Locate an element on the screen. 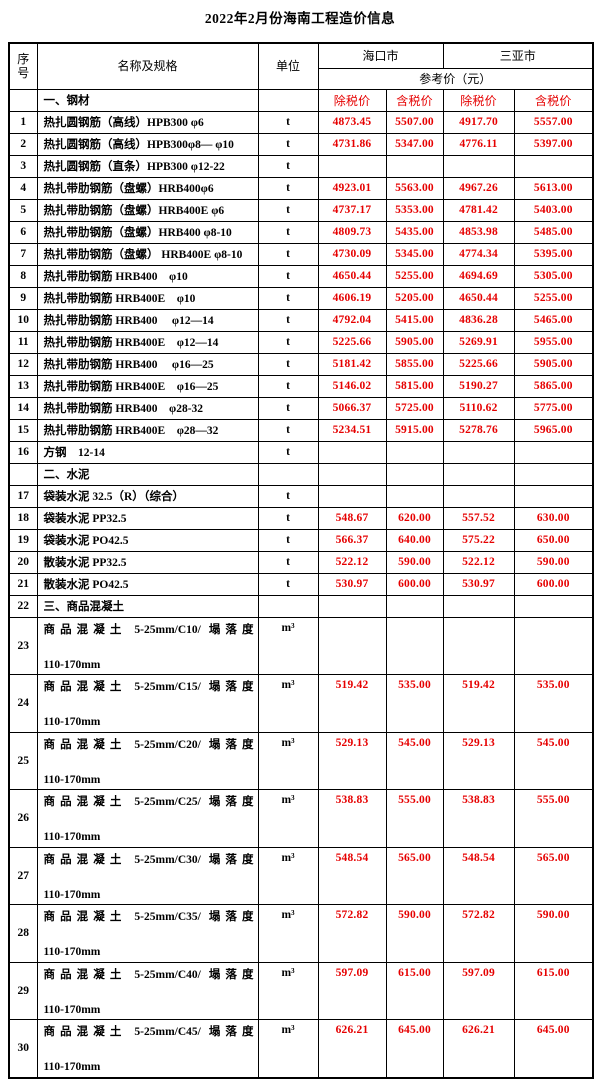 This screenshot has width=600, height=1079. price-cell: 597.09 is located at coordinates (352, 990).